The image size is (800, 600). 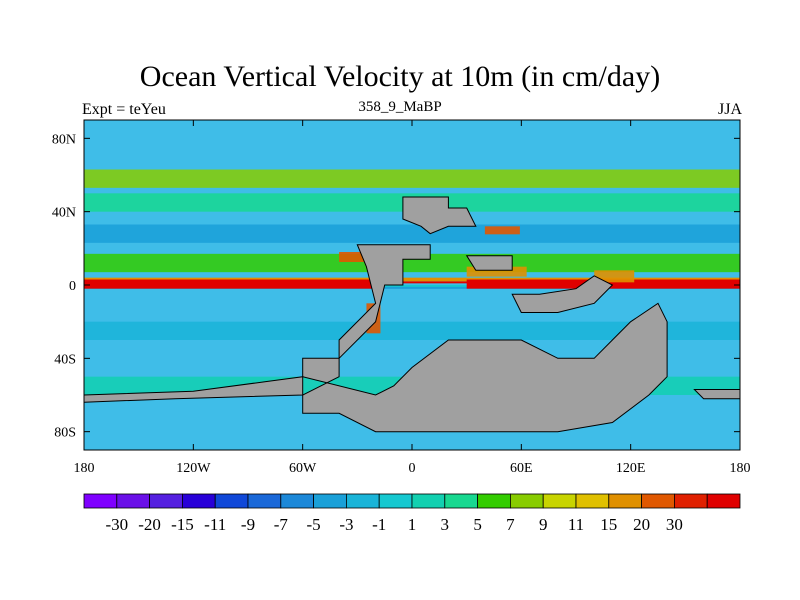 I want to click on colorbar-label: -20, so click(x=149, y=524).